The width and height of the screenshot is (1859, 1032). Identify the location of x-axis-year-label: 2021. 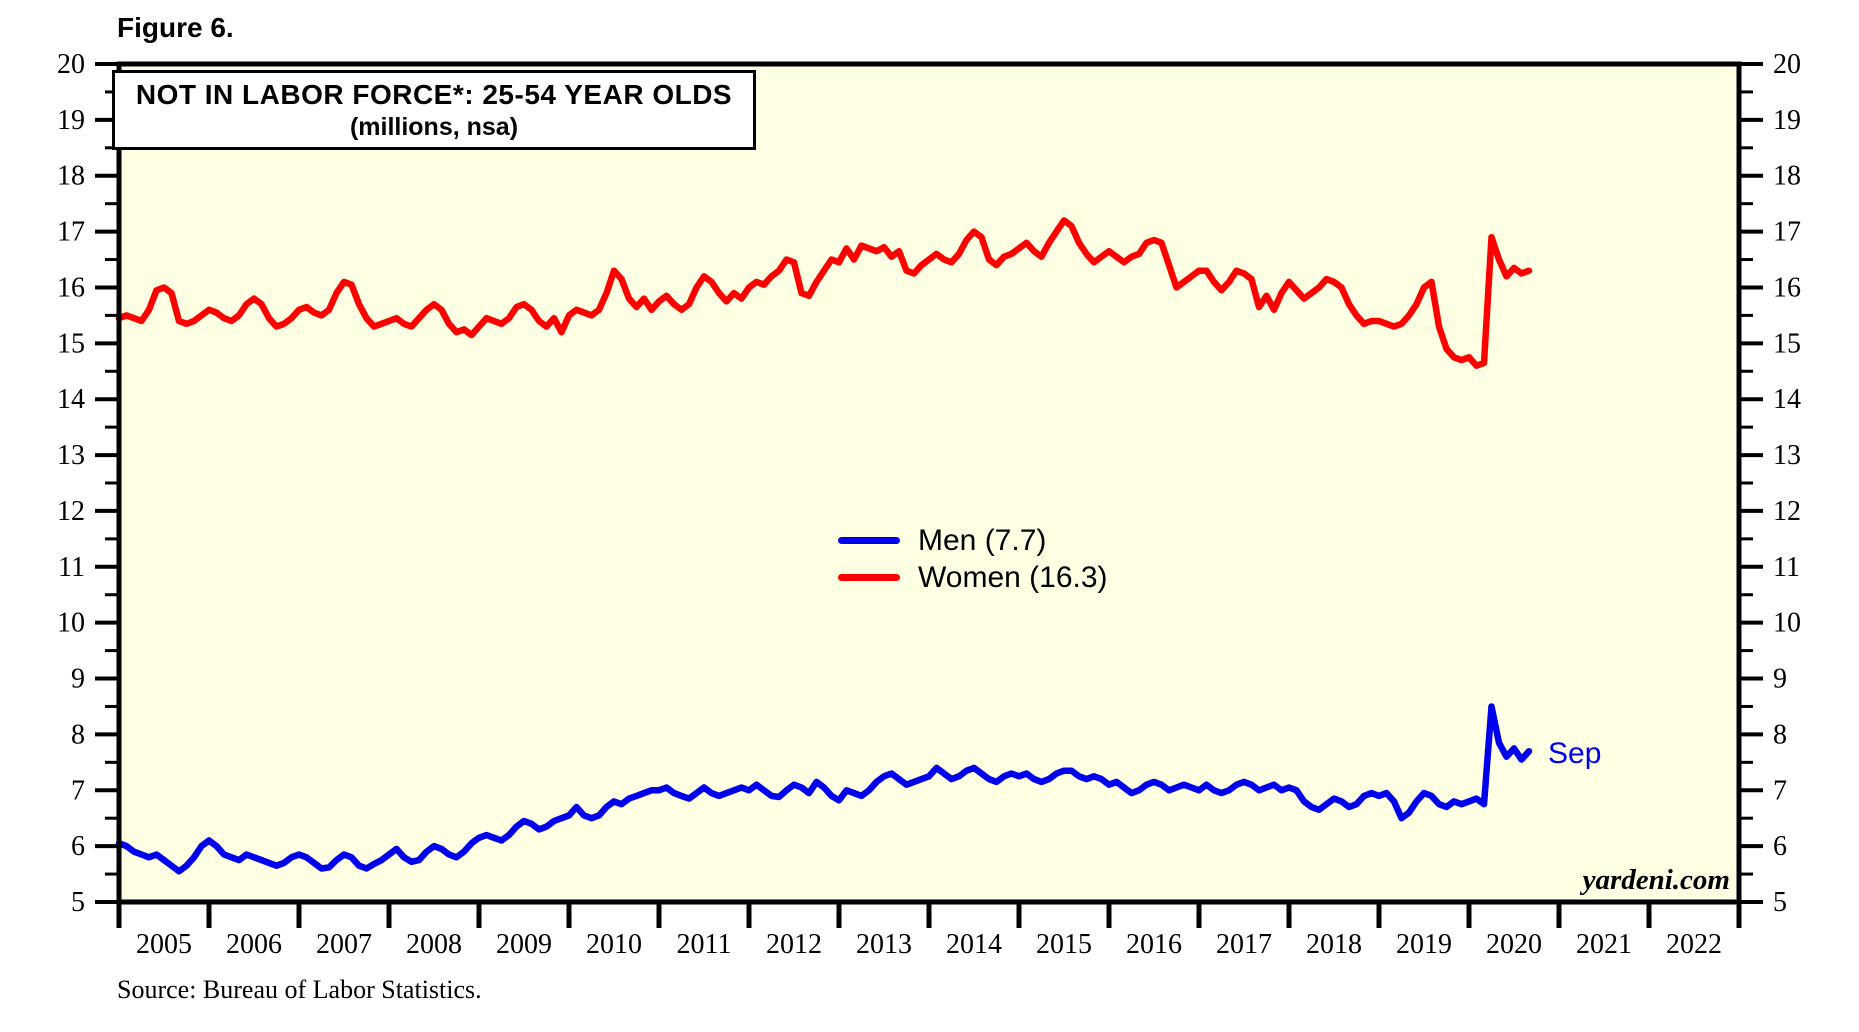
(1604, 944).